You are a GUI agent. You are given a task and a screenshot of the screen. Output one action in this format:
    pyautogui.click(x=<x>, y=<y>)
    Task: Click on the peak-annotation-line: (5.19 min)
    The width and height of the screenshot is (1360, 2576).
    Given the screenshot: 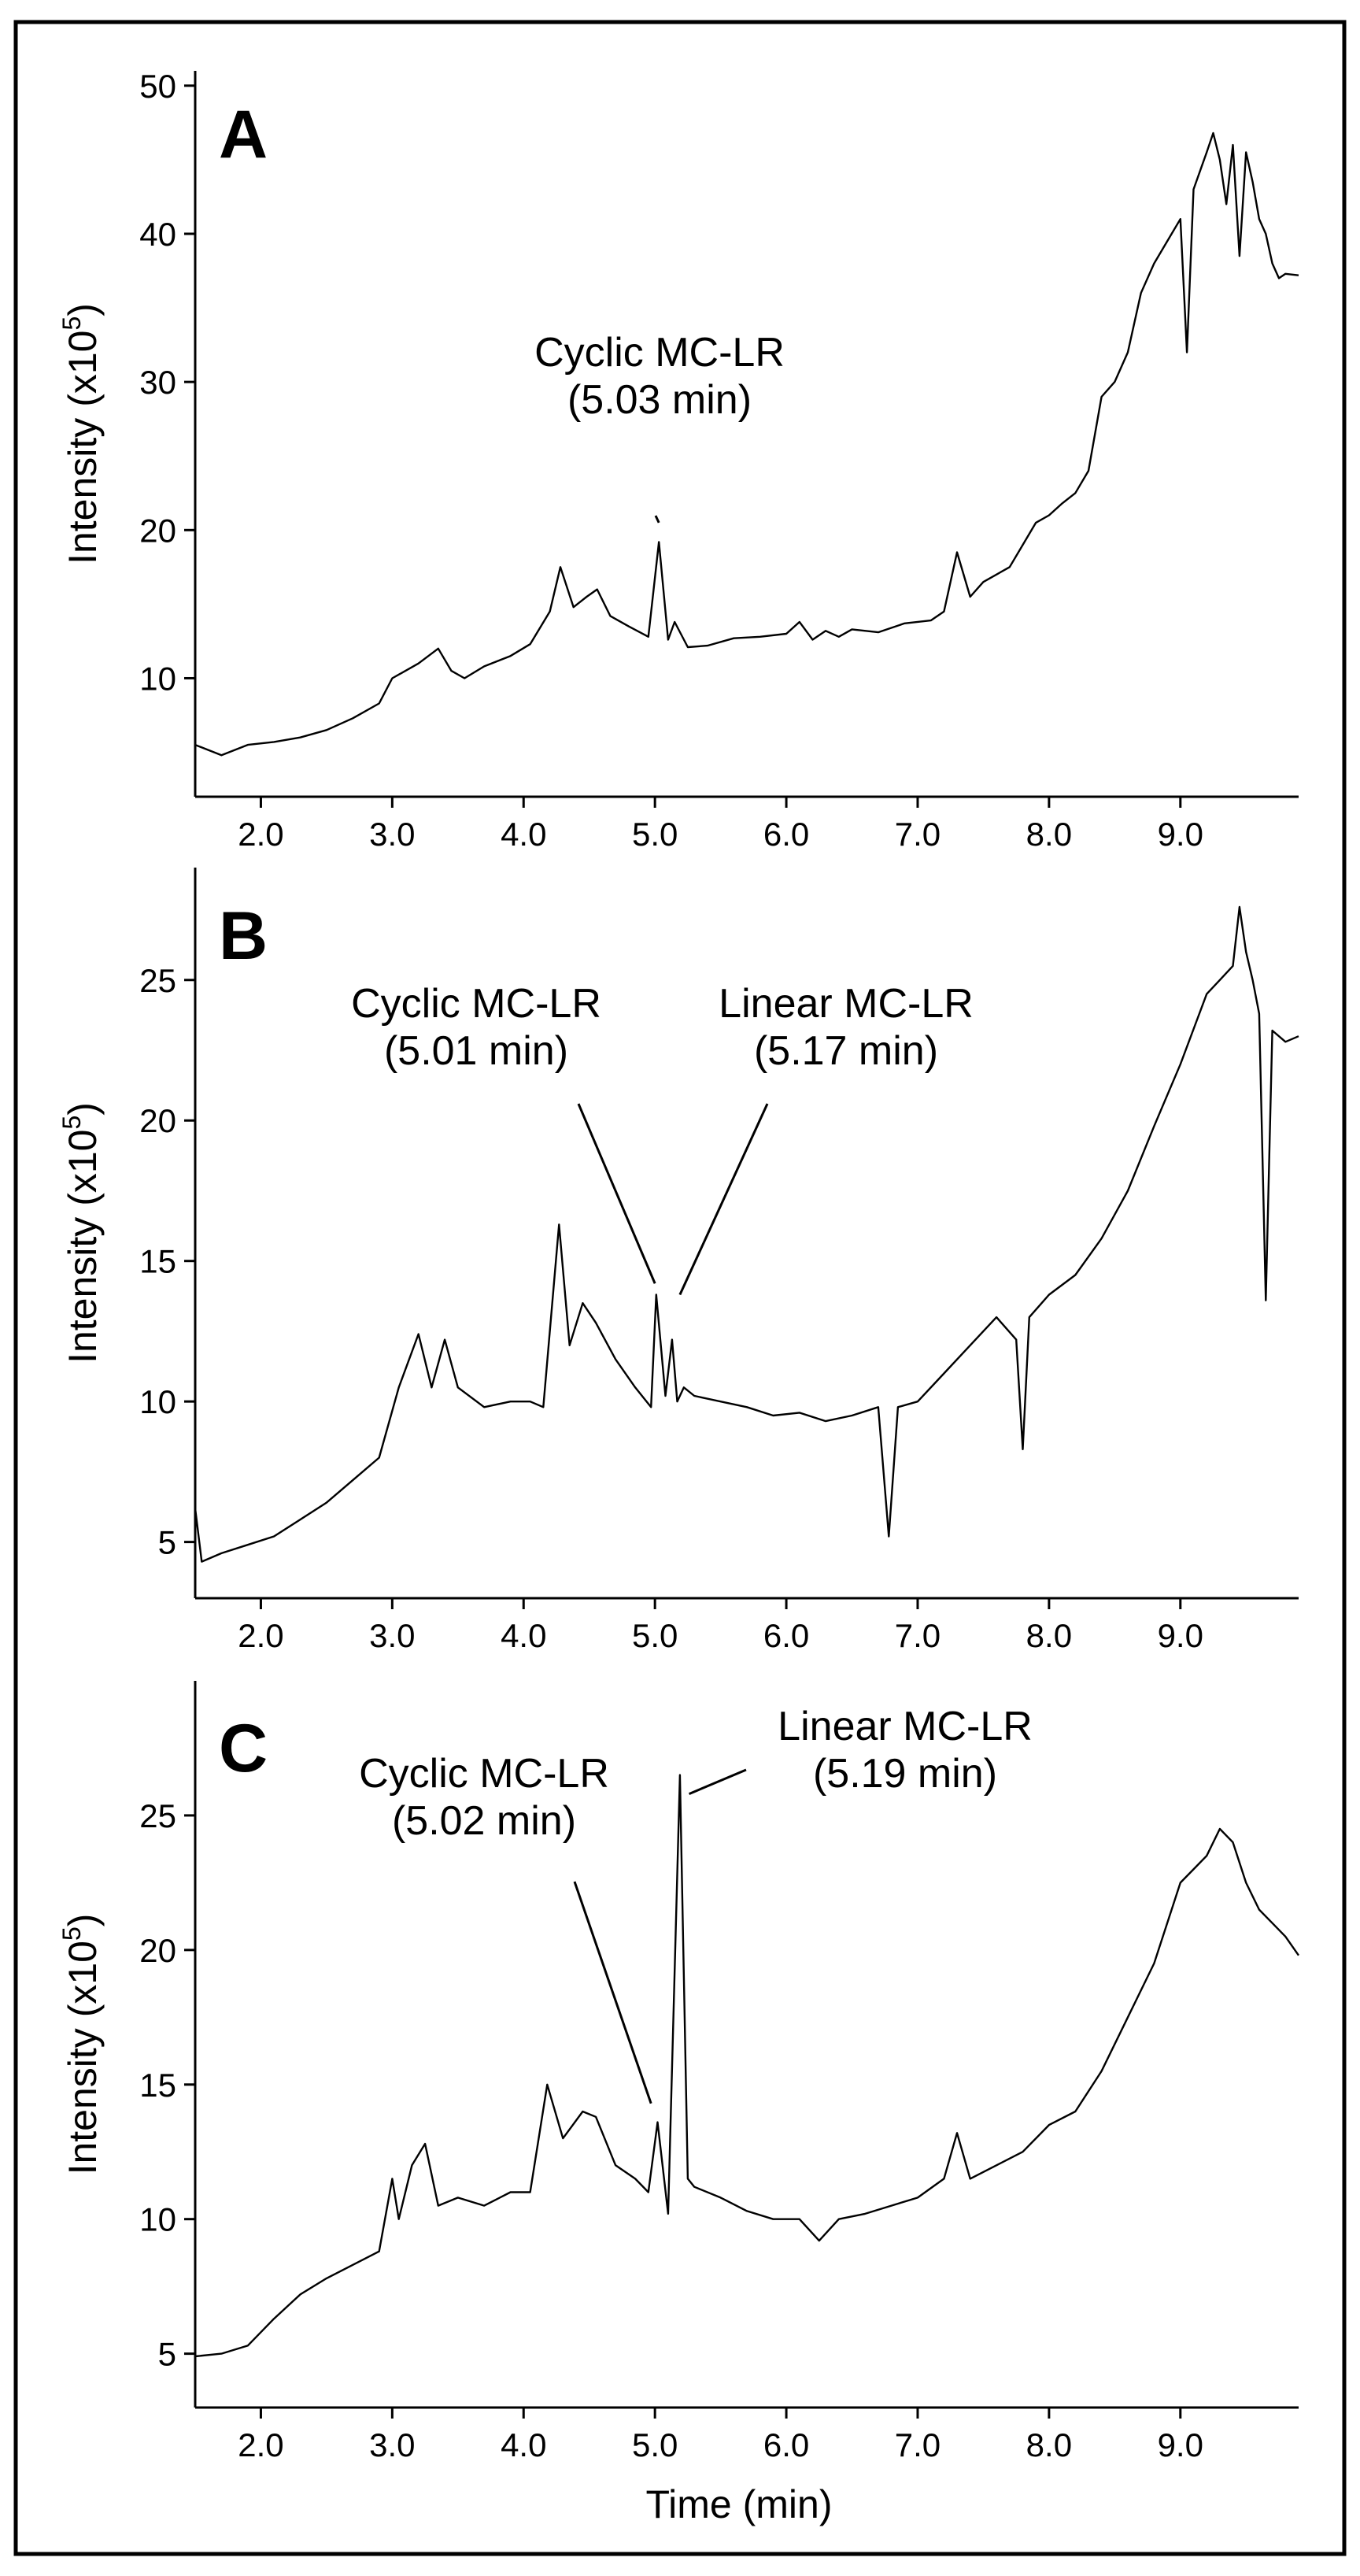 What is the action you would take?
    pyautogui.click(x=905, y=1774)
    